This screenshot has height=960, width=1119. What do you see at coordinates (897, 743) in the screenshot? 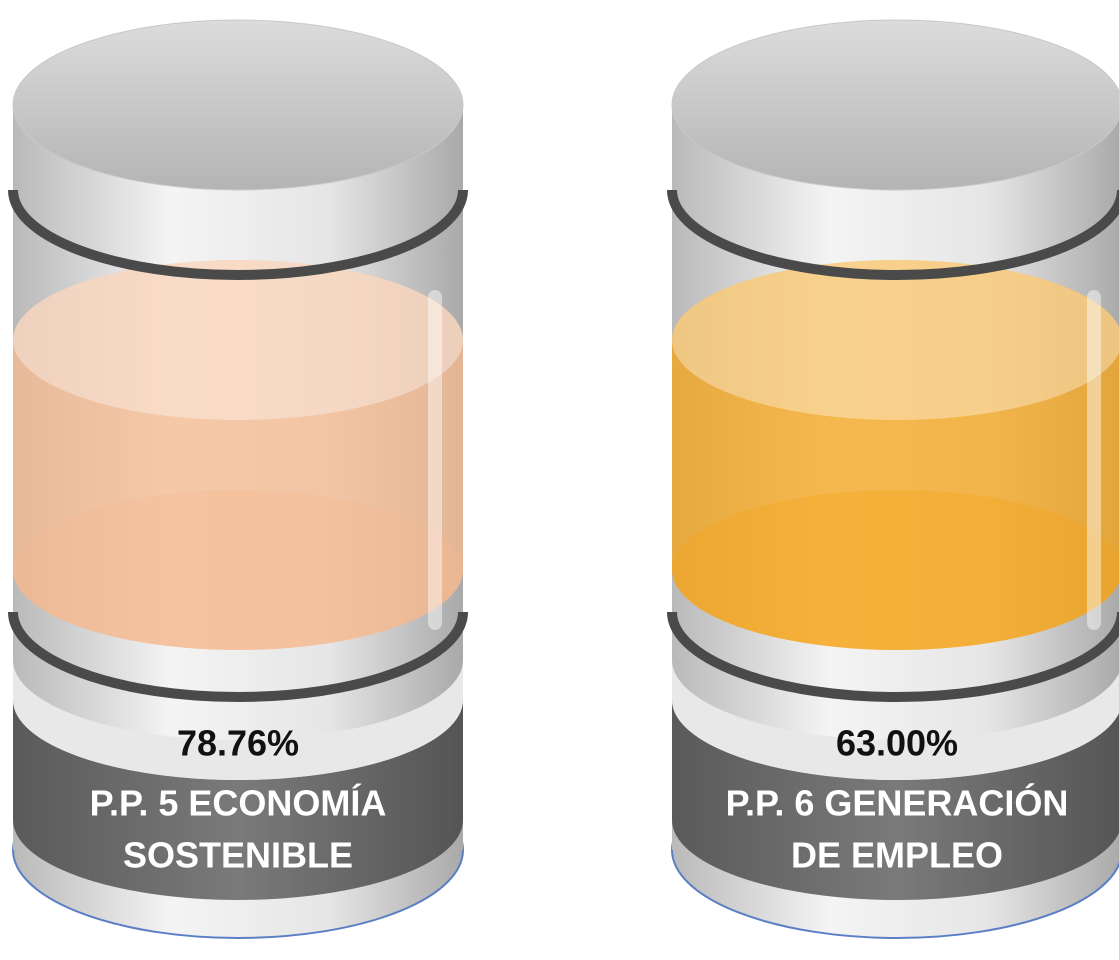
I see `percentage: 63.00%` at bounding box center [897, 743].